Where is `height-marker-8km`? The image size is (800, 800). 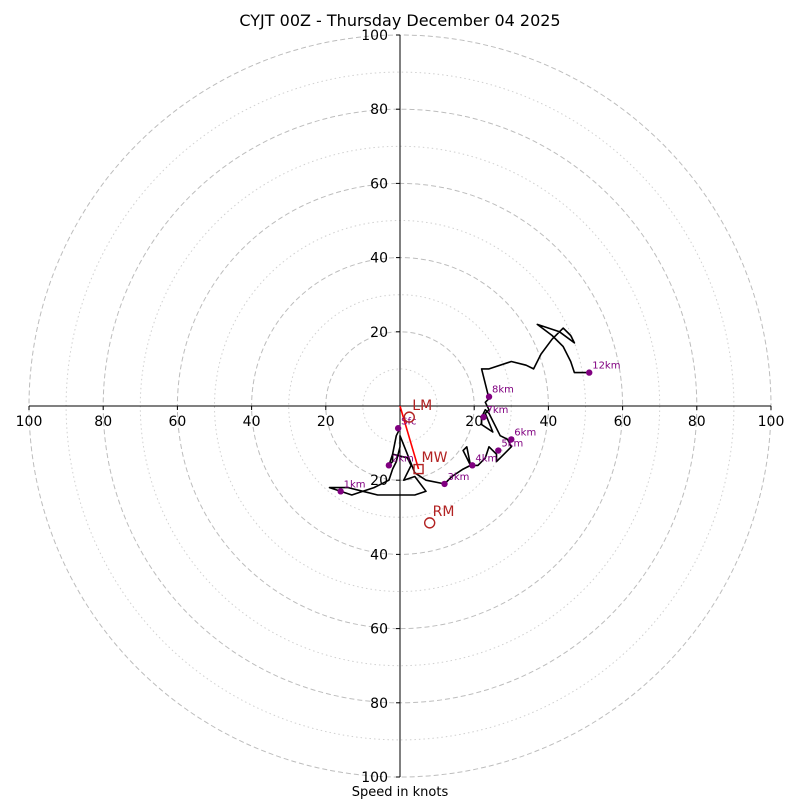 height-marker-8km is located at coordinates (489, 396).